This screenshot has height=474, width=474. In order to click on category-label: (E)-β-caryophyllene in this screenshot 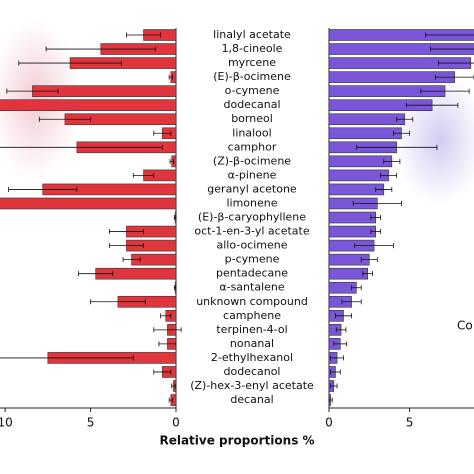, I will do `click(252, 217)`.